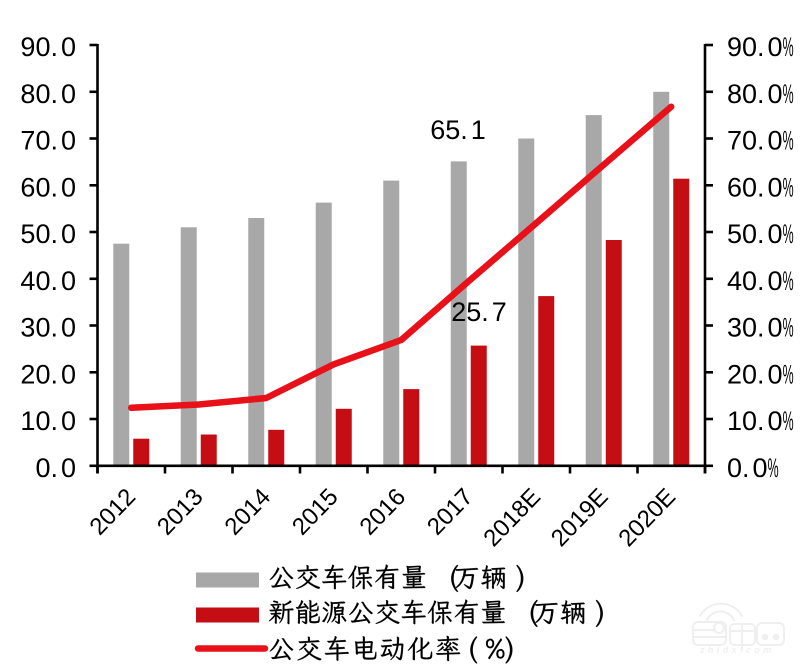 The width and height of the screenshot is (800, 669). What do you see at coordinates (48, 47) in the screenshot?
I see `svg-text:90.0: 90. 0` at bounding box center [48, 47].